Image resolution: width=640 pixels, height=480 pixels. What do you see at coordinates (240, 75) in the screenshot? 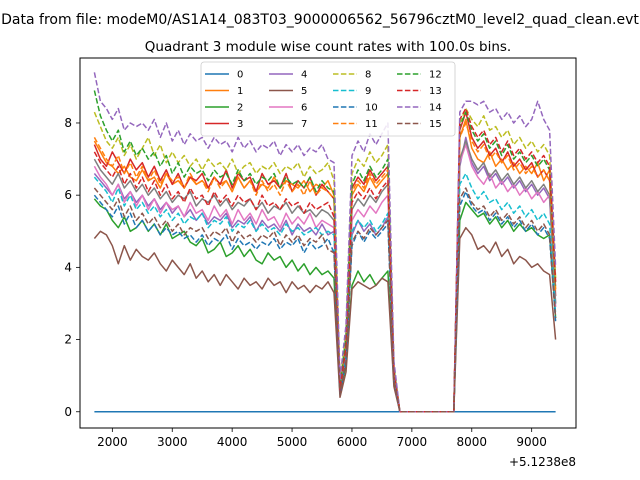
I see `legend-label-0: 0` at bounding box center [240, 75].